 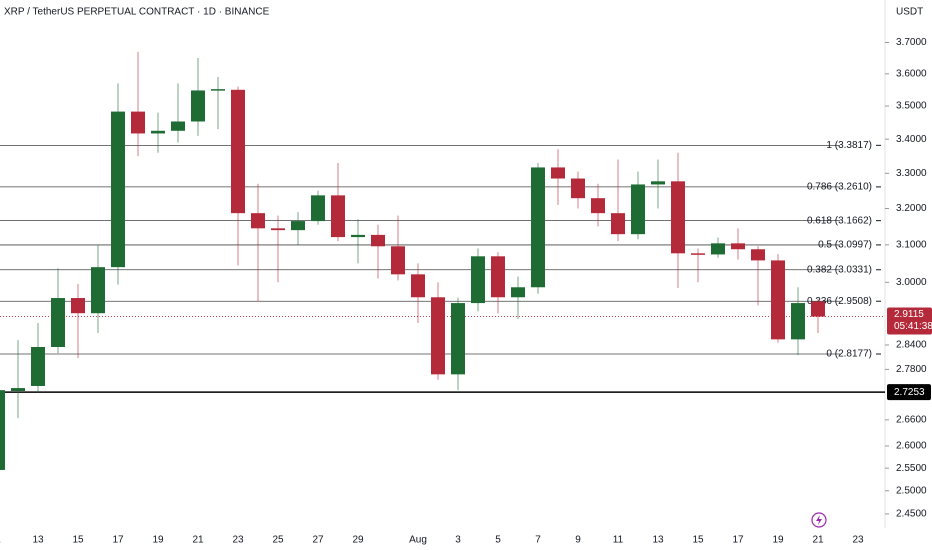 I want to click on last-price-label: 2.9115, so click(x=909, y=314).